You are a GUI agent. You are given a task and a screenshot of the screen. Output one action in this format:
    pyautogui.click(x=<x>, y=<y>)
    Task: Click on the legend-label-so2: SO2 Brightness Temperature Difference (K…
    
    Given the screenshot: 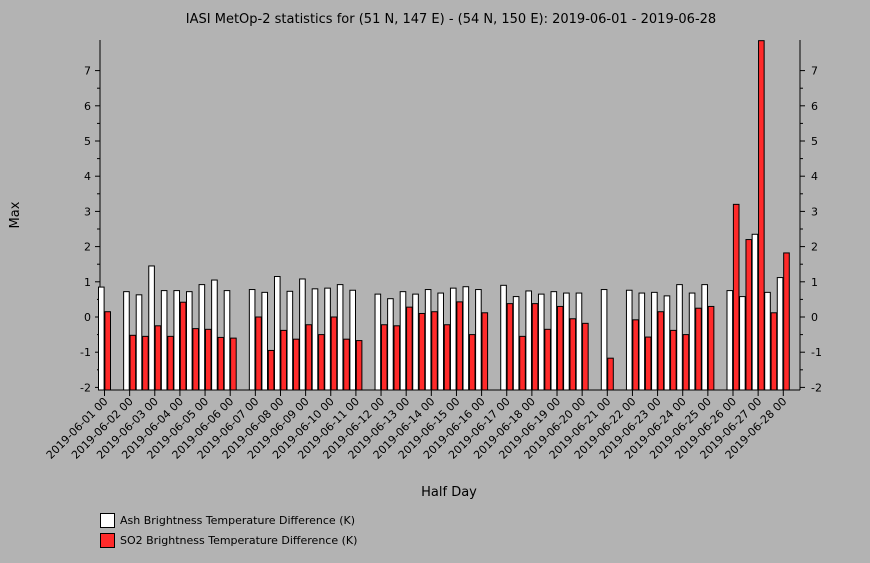 What is the action you would take?
    pyautogui.click(x=239, y=540)
    